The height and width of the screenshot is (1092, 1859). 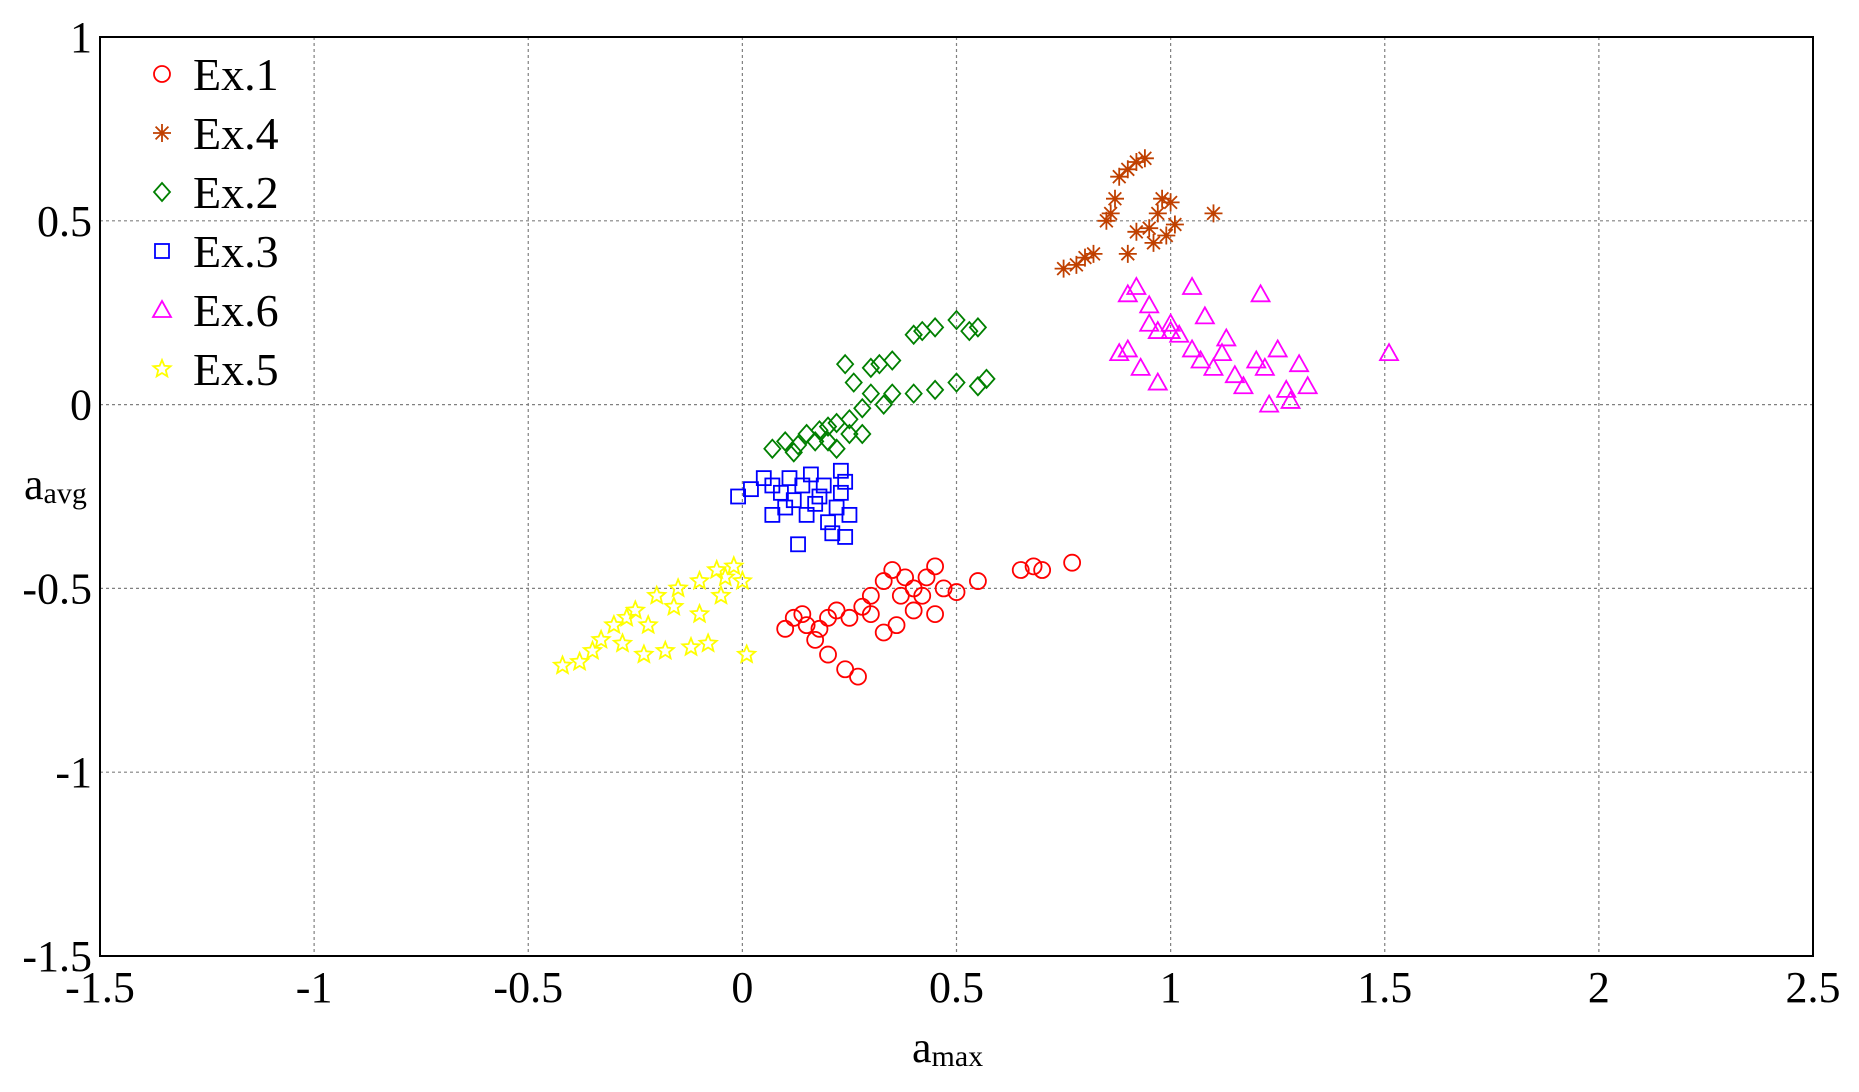 I want to click on y-tick-label: -1, so click(x=73, y=772).